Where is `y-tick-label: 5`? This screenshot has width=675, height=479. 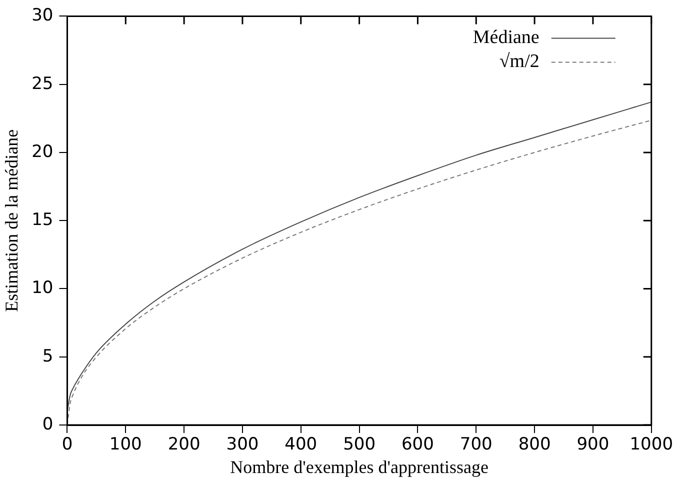 y-tick-label: 5 is located at coordinates (48, 356).